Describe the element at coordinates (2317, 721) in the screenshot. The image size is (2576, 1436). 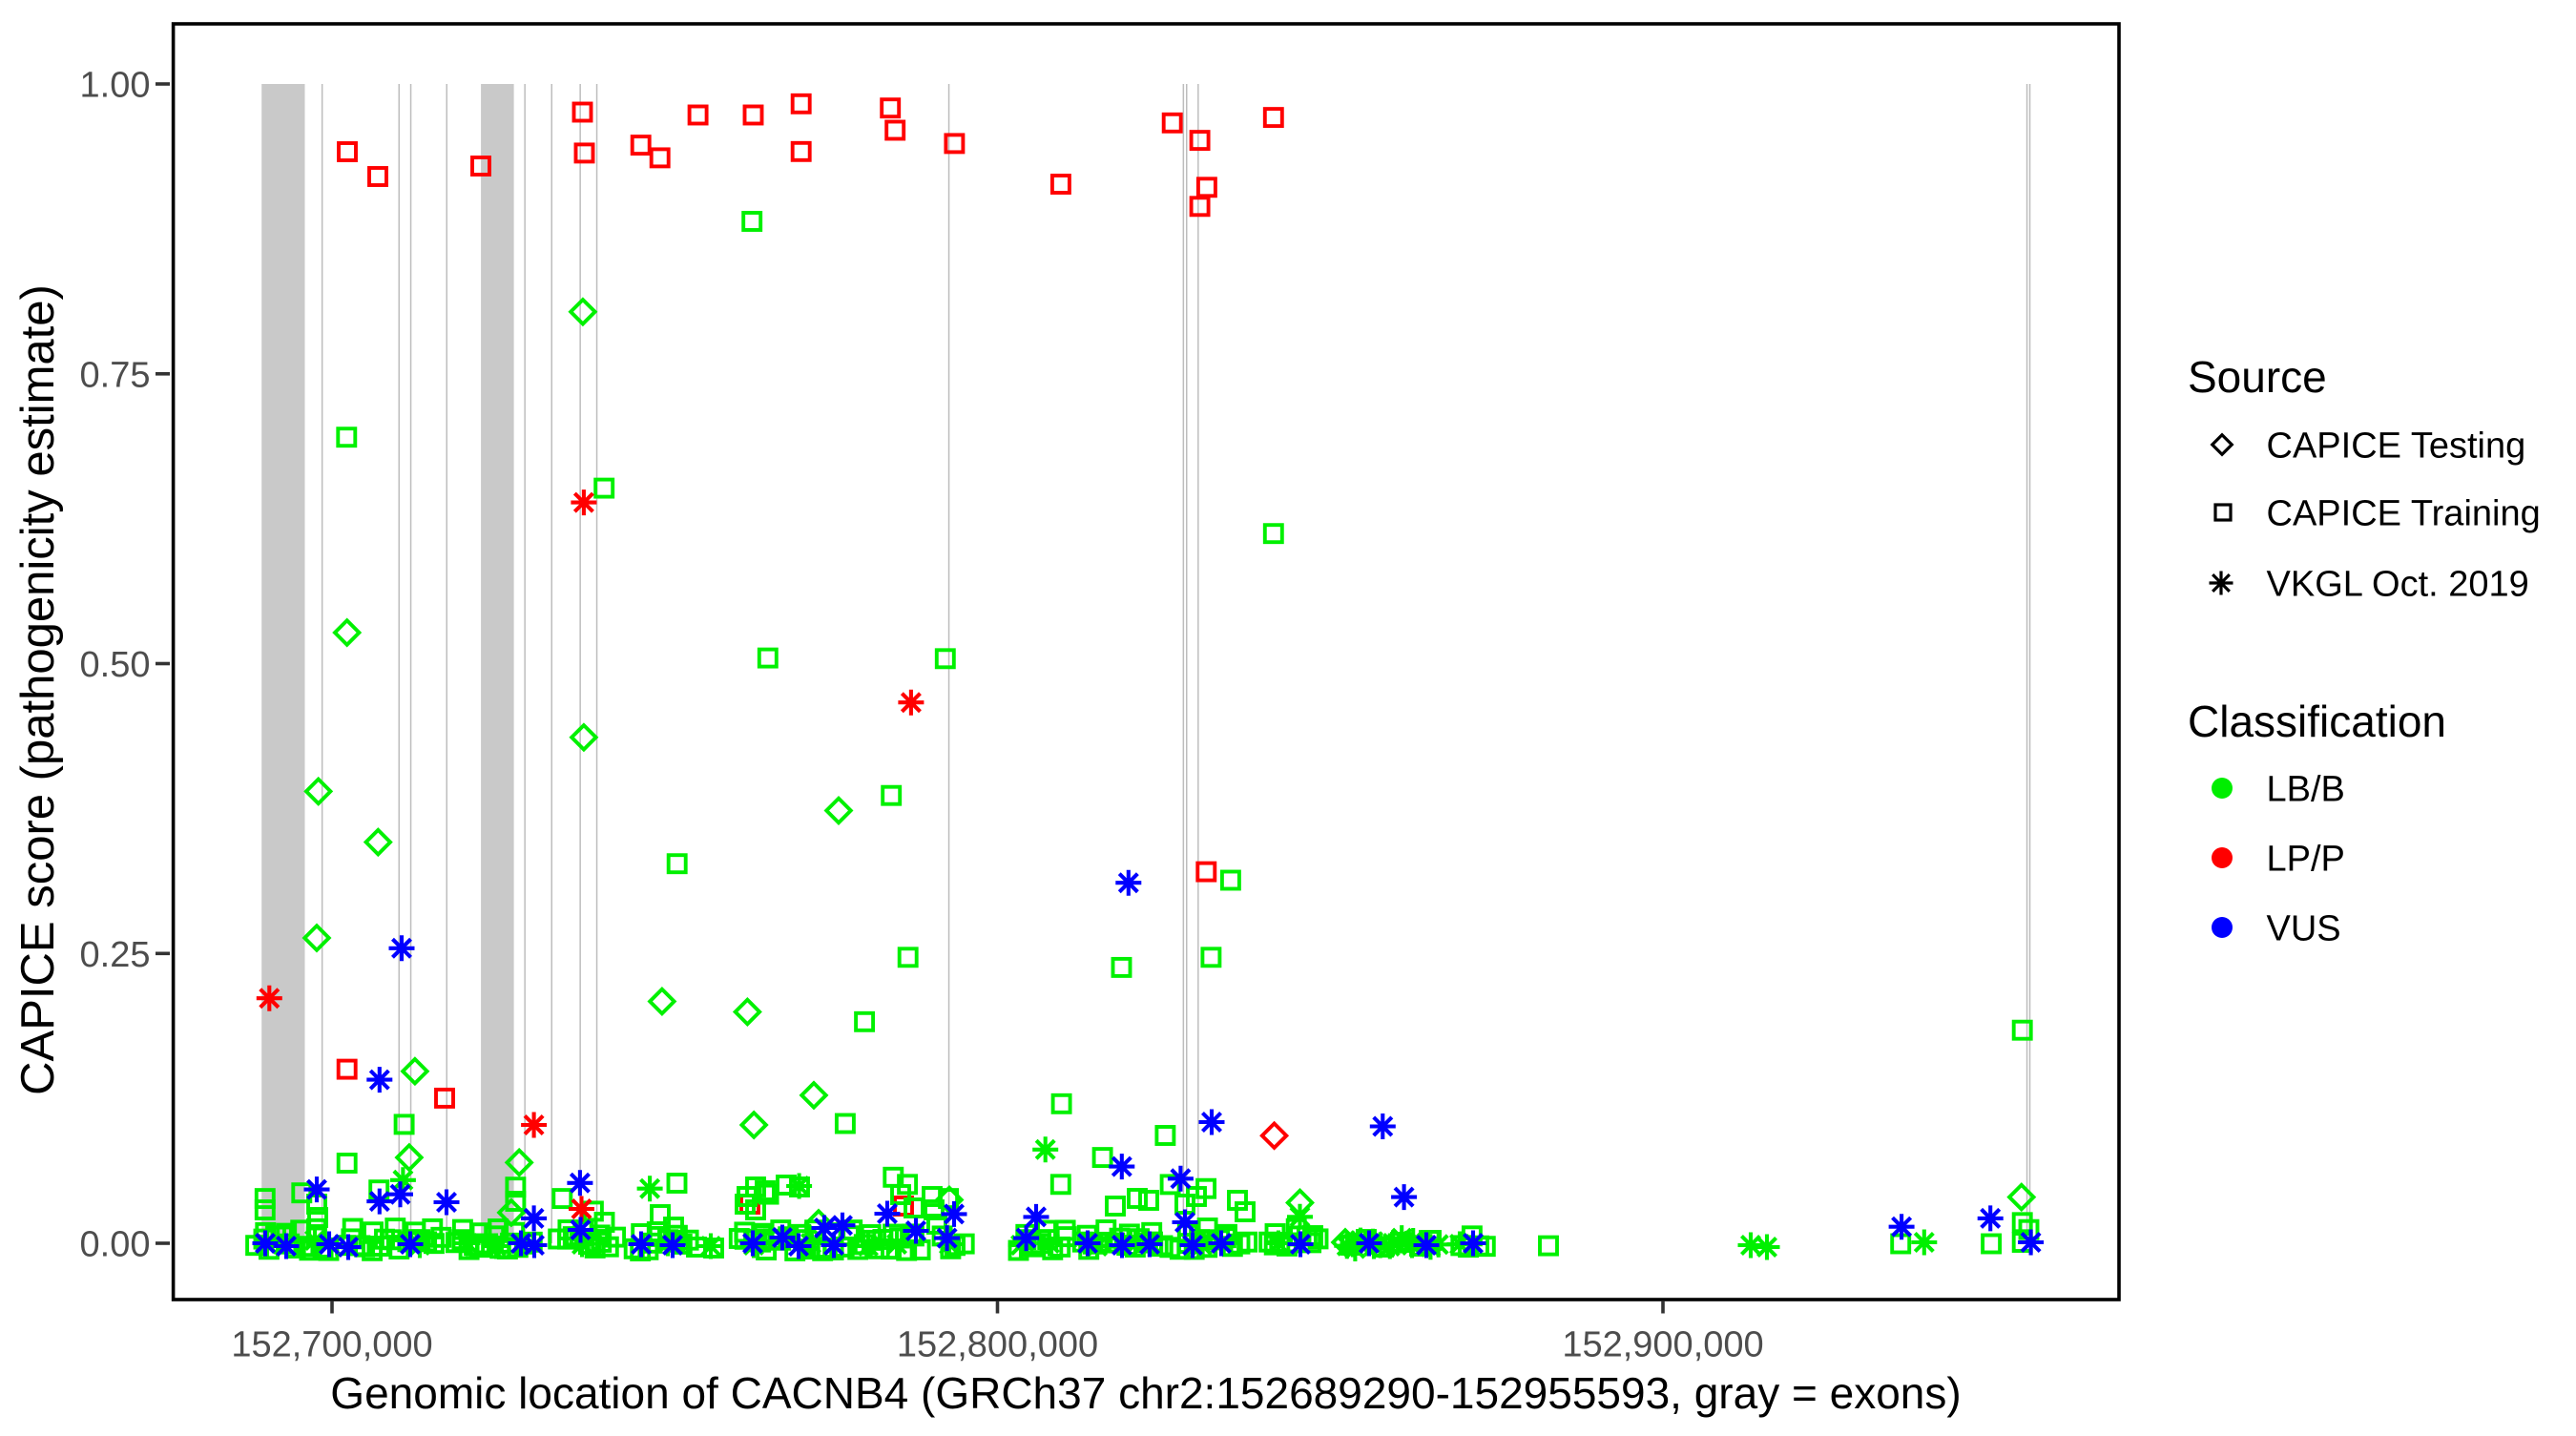
I see `svg-text: Classification` at that location.